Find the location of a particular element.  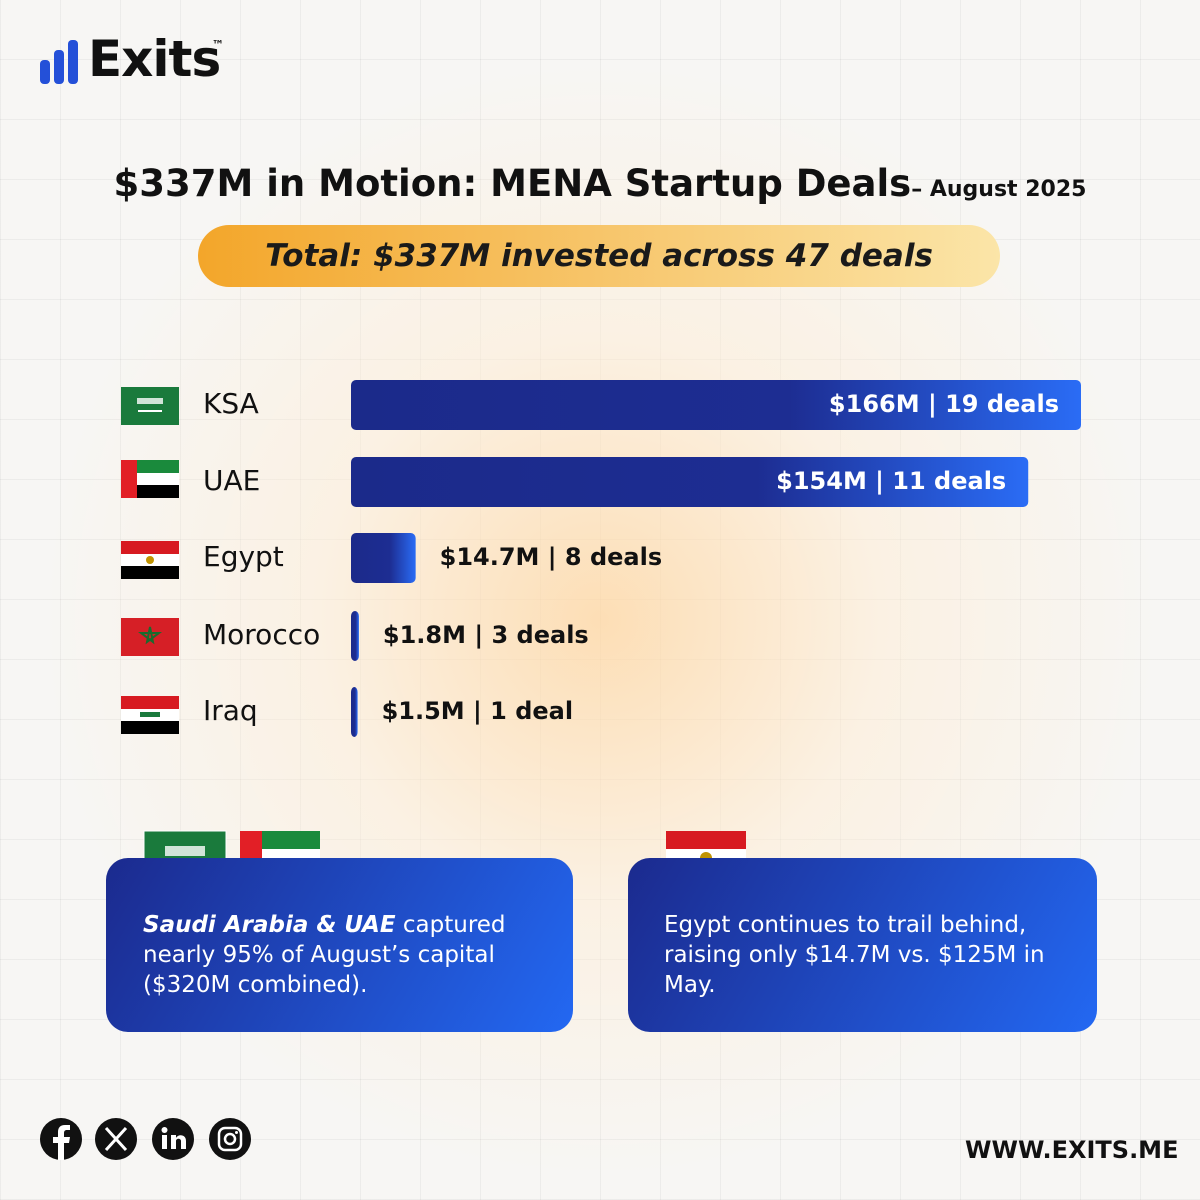

value-label: $166M | 19 deals is located at coordinates (944, 404).